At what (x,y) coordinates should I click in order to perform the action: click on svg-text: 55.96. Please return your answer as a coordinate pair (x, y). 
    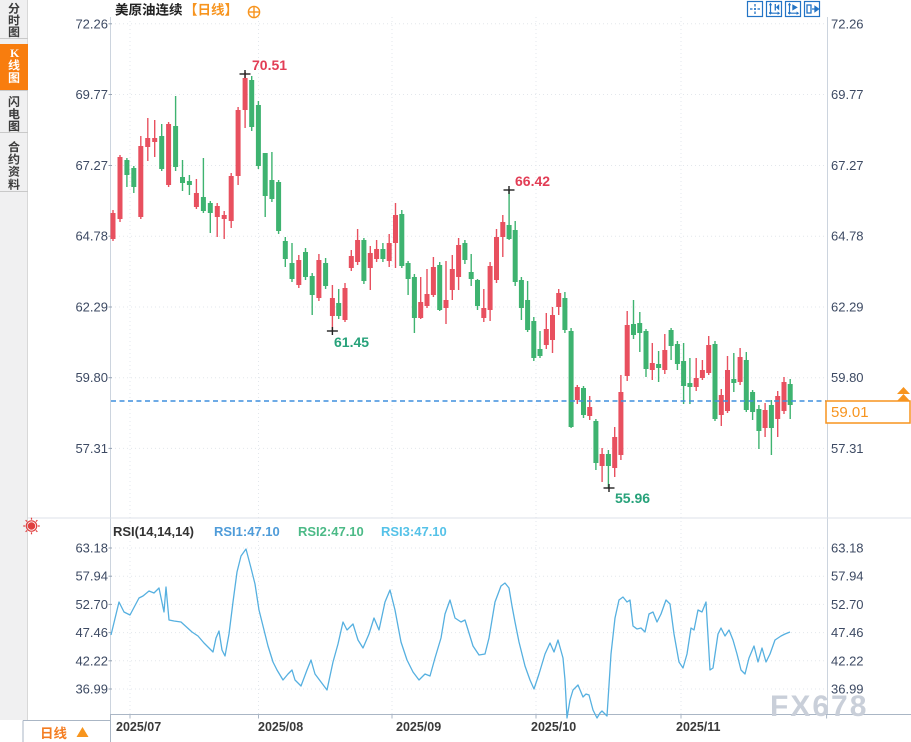
    Looking at the image, I should click on (632, 498).